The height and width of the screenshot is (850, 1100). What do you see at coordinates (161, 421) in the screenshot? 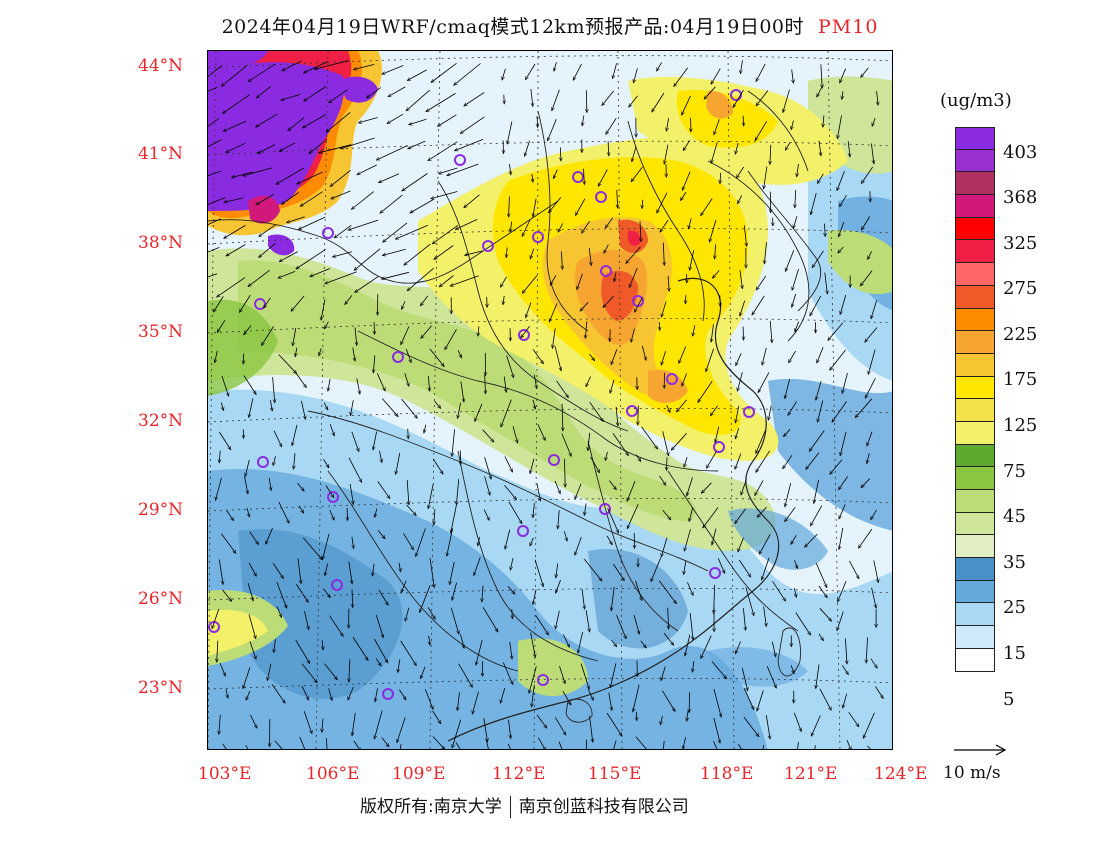
I see `lat-label-32n: 32°N` at bounding box center [161, 421].